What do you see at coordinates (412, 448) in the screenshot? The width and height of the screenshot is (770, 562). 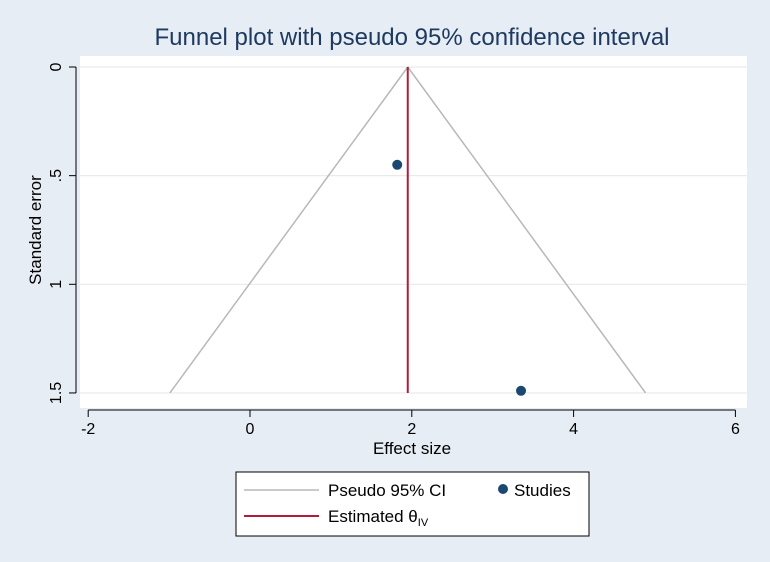 I see `x-axis-label: Effect size` at bounding box center [412, 448].